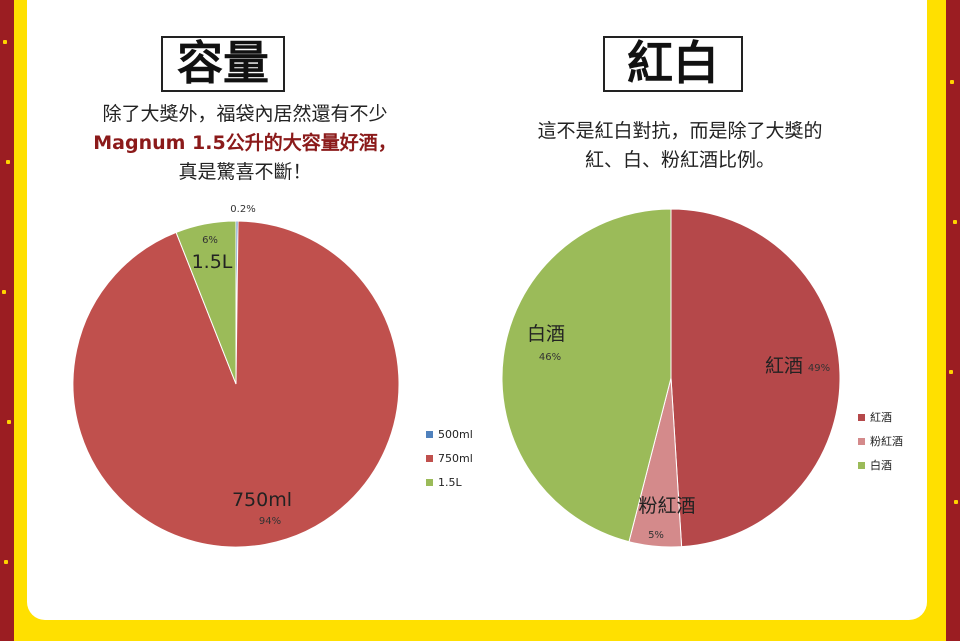 The width and height of the screenshot is (960, 641). I want to click on slice-label-rose-wine: 粉紅酒, so click(666, 506).